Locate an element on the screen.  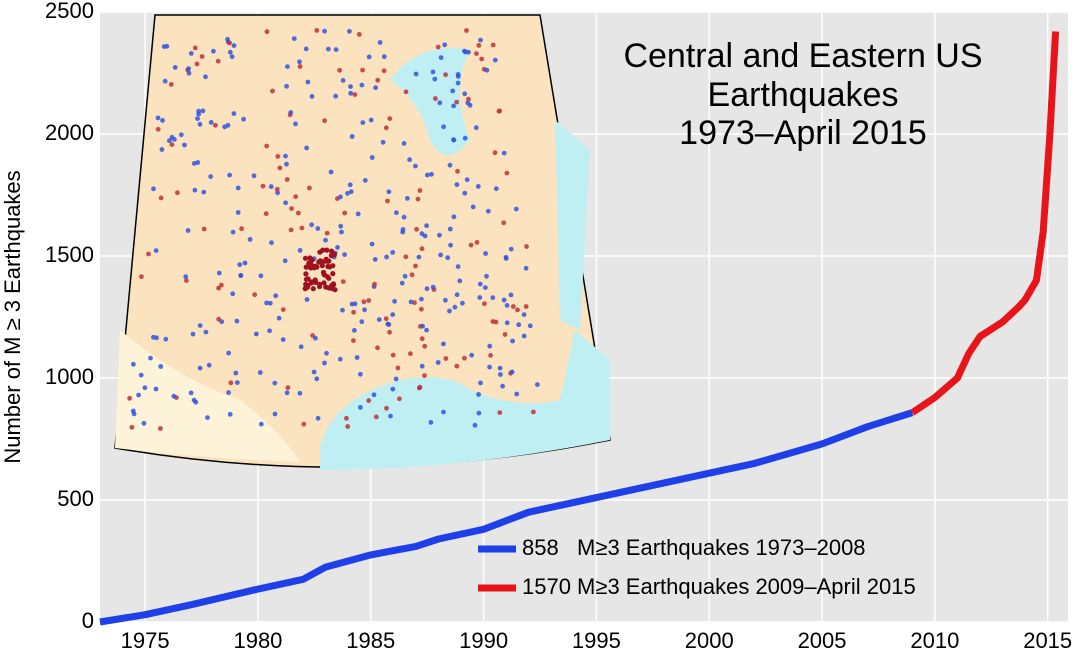
title-line: Earthquakes is located at coordinates (803, 95).